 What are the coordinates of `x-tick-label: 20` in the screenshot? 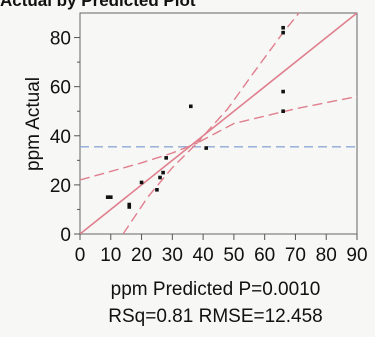 It's located at (141, 255).